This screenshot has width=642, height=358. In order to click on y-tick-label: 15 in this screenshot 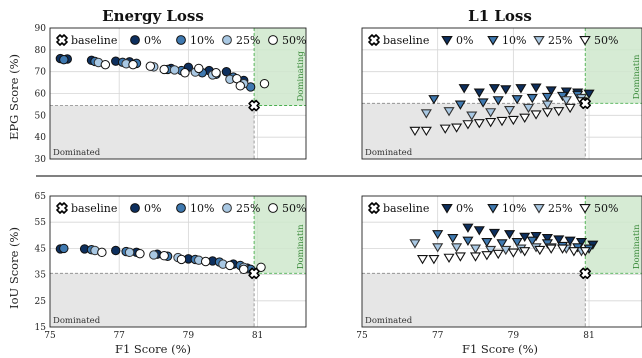, I will do `click(41, 328)`.